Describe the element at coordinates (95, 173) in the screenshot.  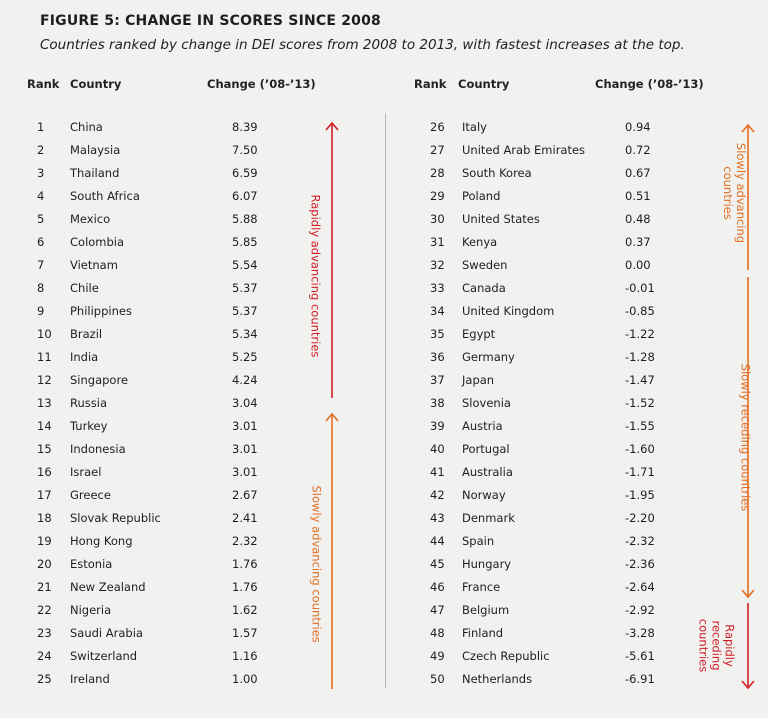
I see `country-cell: Thailand` at that location.